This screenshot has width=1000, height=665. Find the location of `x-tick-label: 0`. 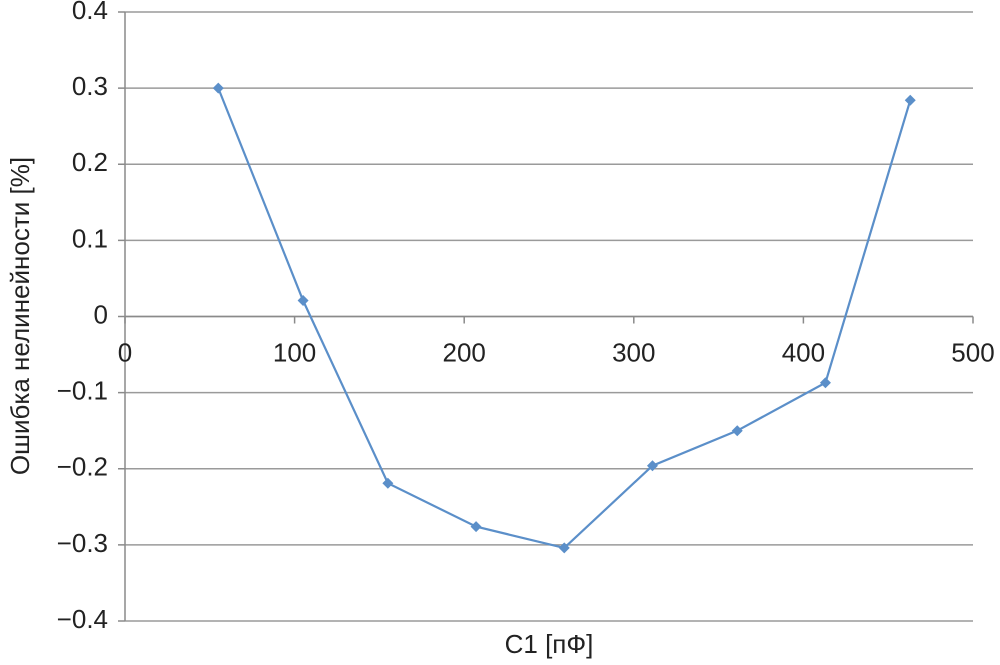

x-tick-label: 0 is located at coordinates (125, 352).